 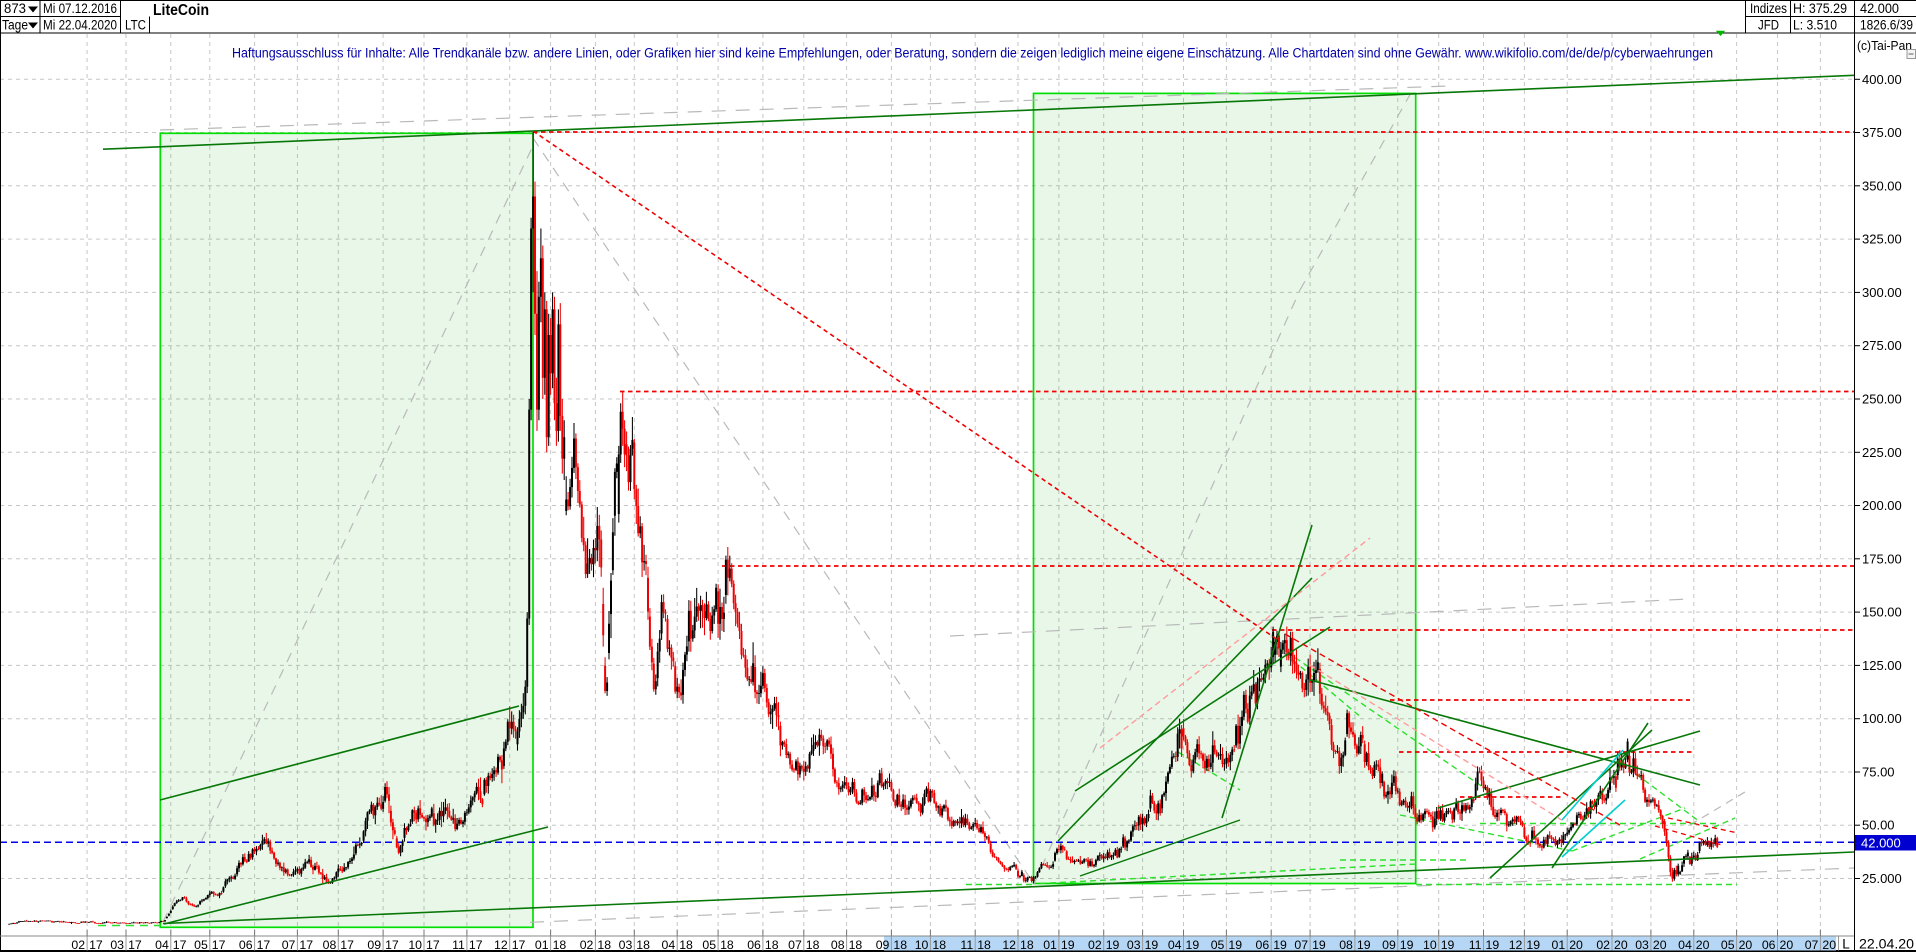 What do you see at coordinates (1882, 612) in the screenshot?
I see `svg-text: 150.00` at bounding box center [1882, 612].